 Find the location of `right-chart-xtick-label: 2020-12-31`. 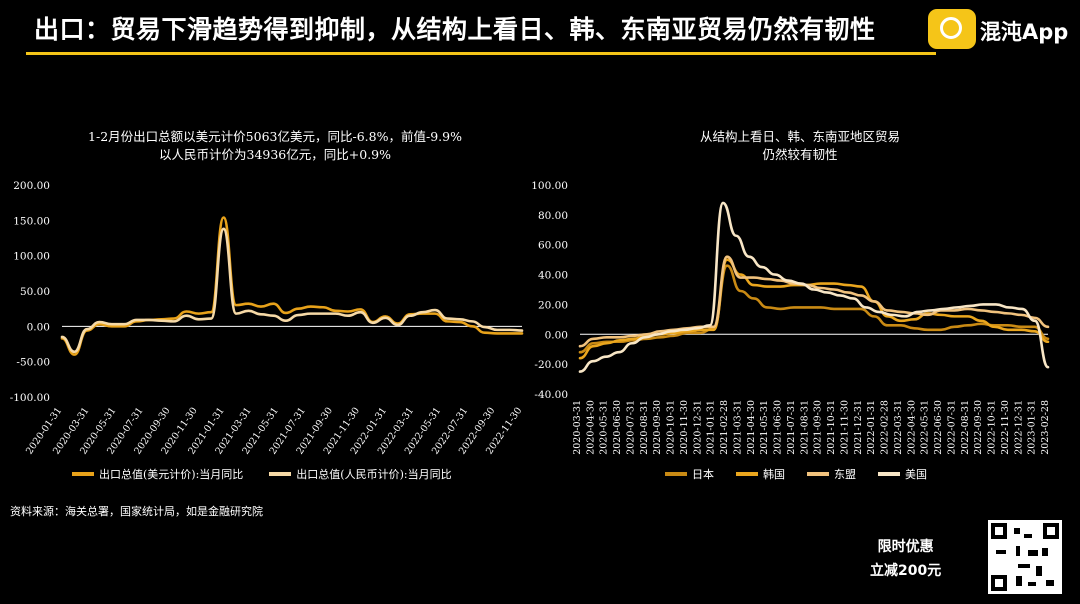

right-chart-xtick-label: 2020-12-31 is located at coordinates (697, 427).